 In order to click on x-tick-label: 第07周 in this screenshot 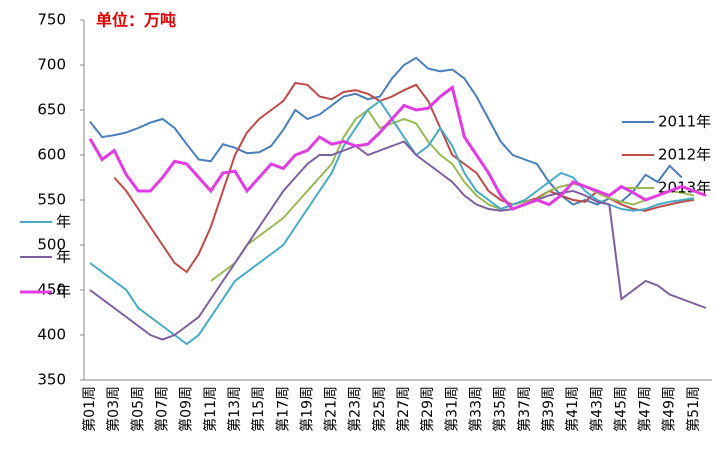, I will do `click(162, 409)`.